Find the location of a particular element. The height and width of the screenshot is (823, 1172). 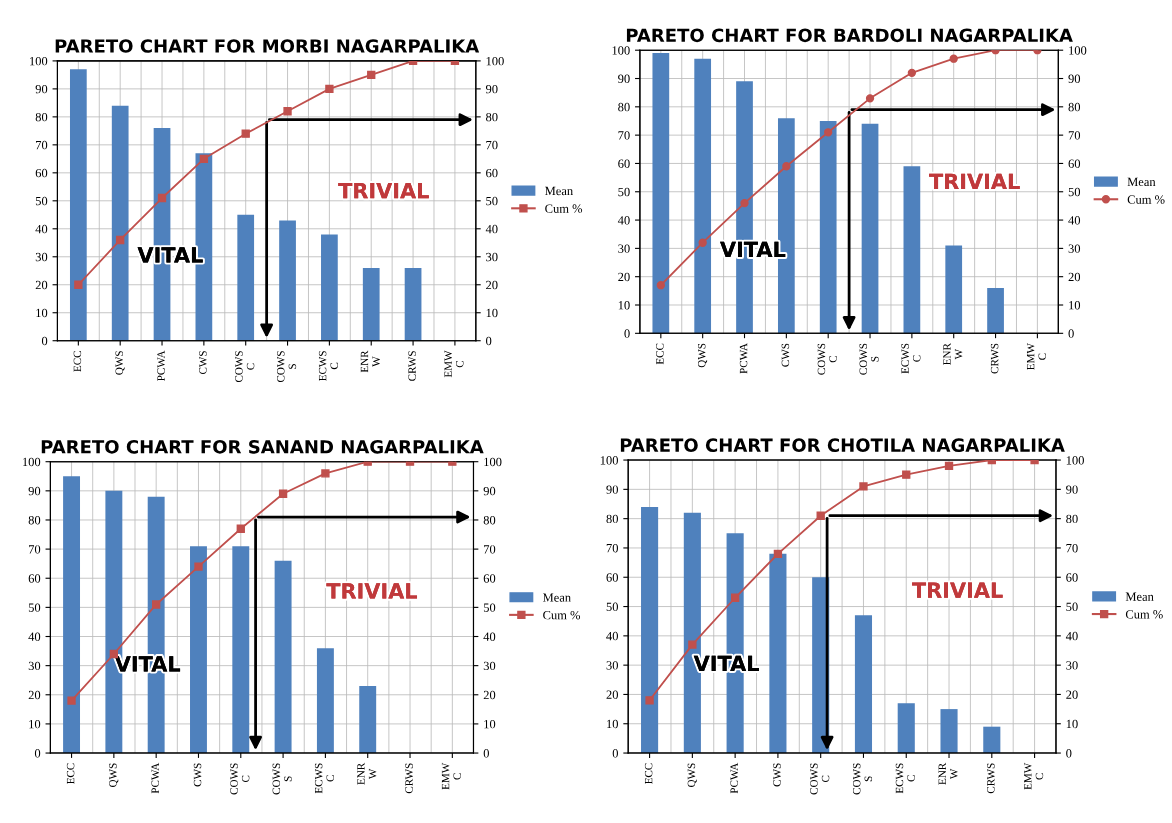

y-tick-label: 0 is located at coordinates (627, 333).